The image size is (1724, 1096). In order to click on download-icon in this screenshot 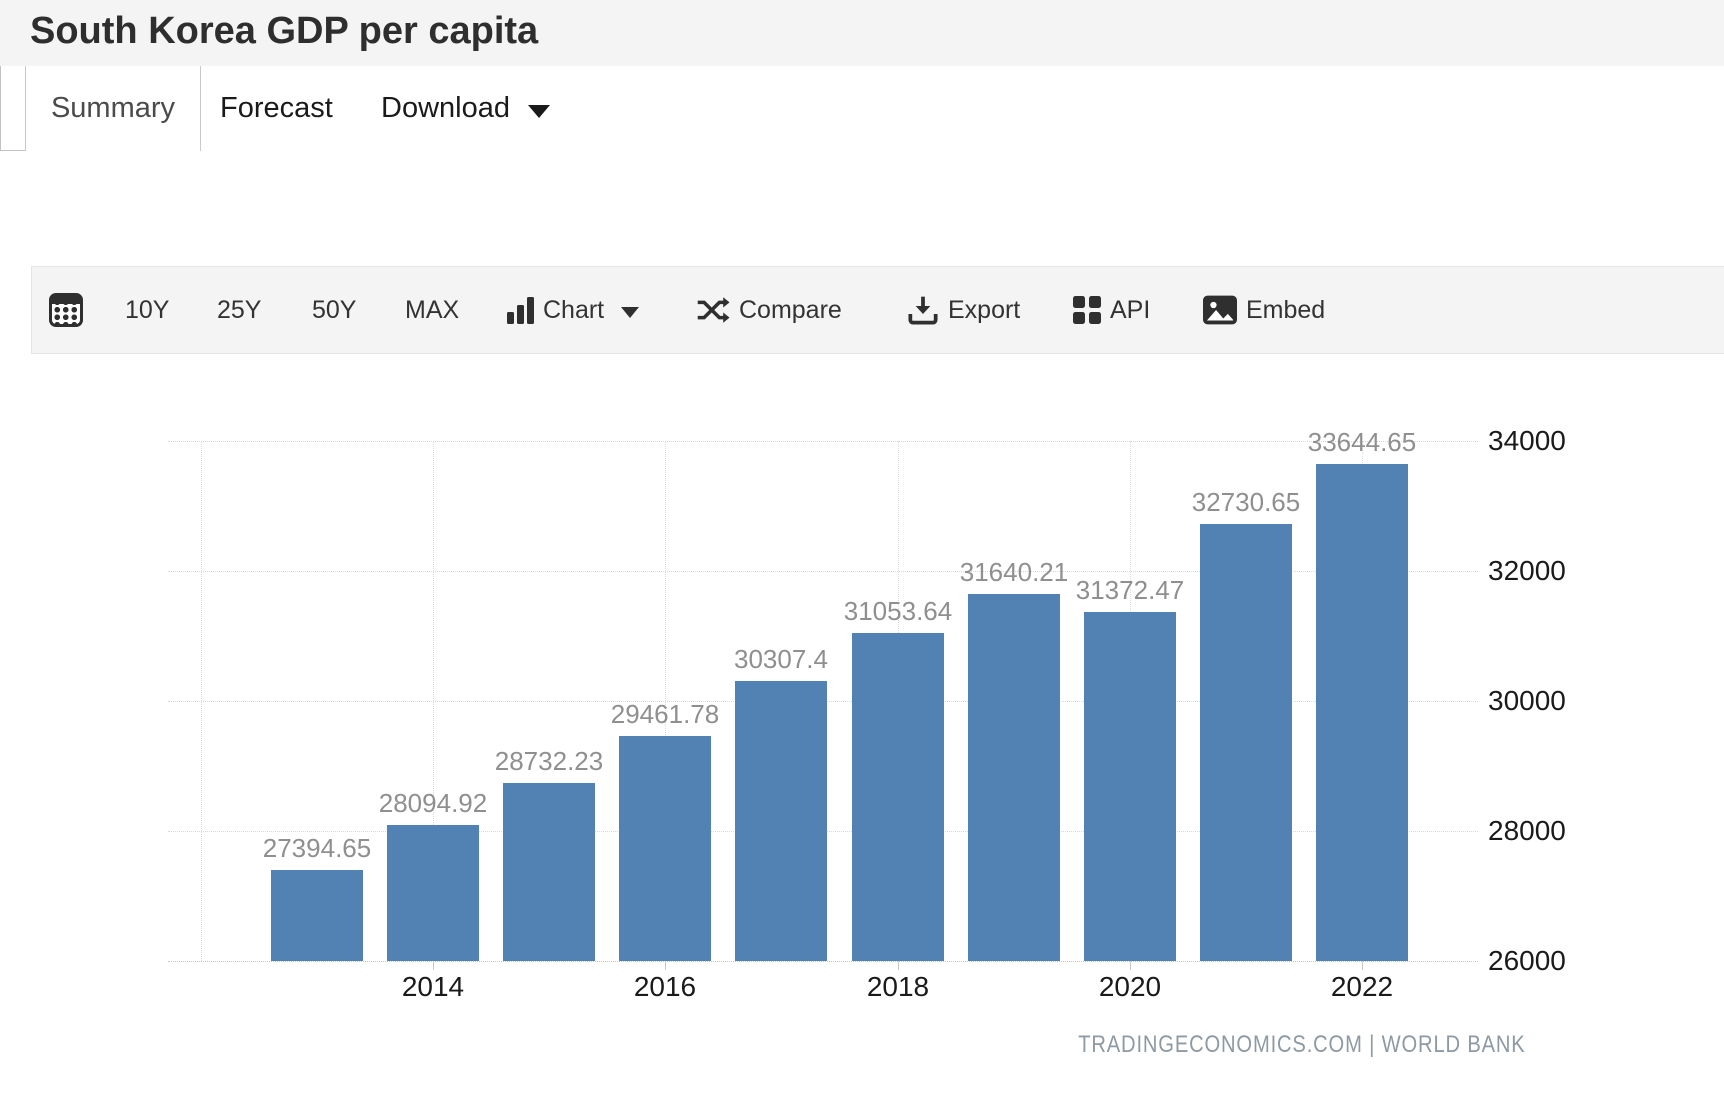, I will do `click(923, 310)`.